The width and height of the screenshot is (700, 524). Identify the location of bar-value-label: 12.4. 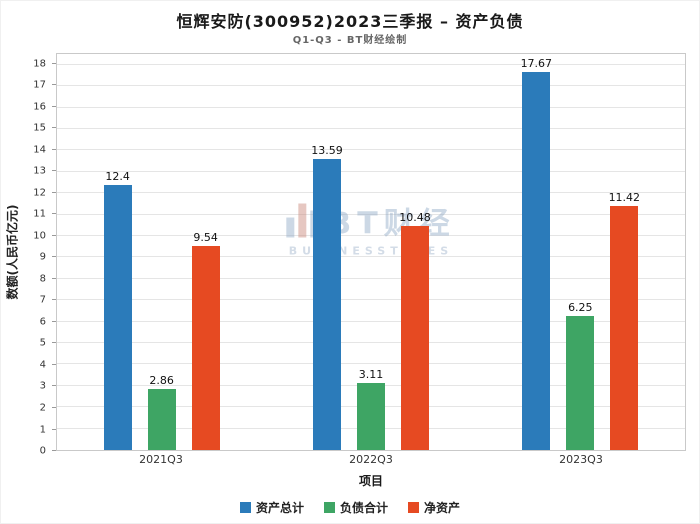
(117, 176).